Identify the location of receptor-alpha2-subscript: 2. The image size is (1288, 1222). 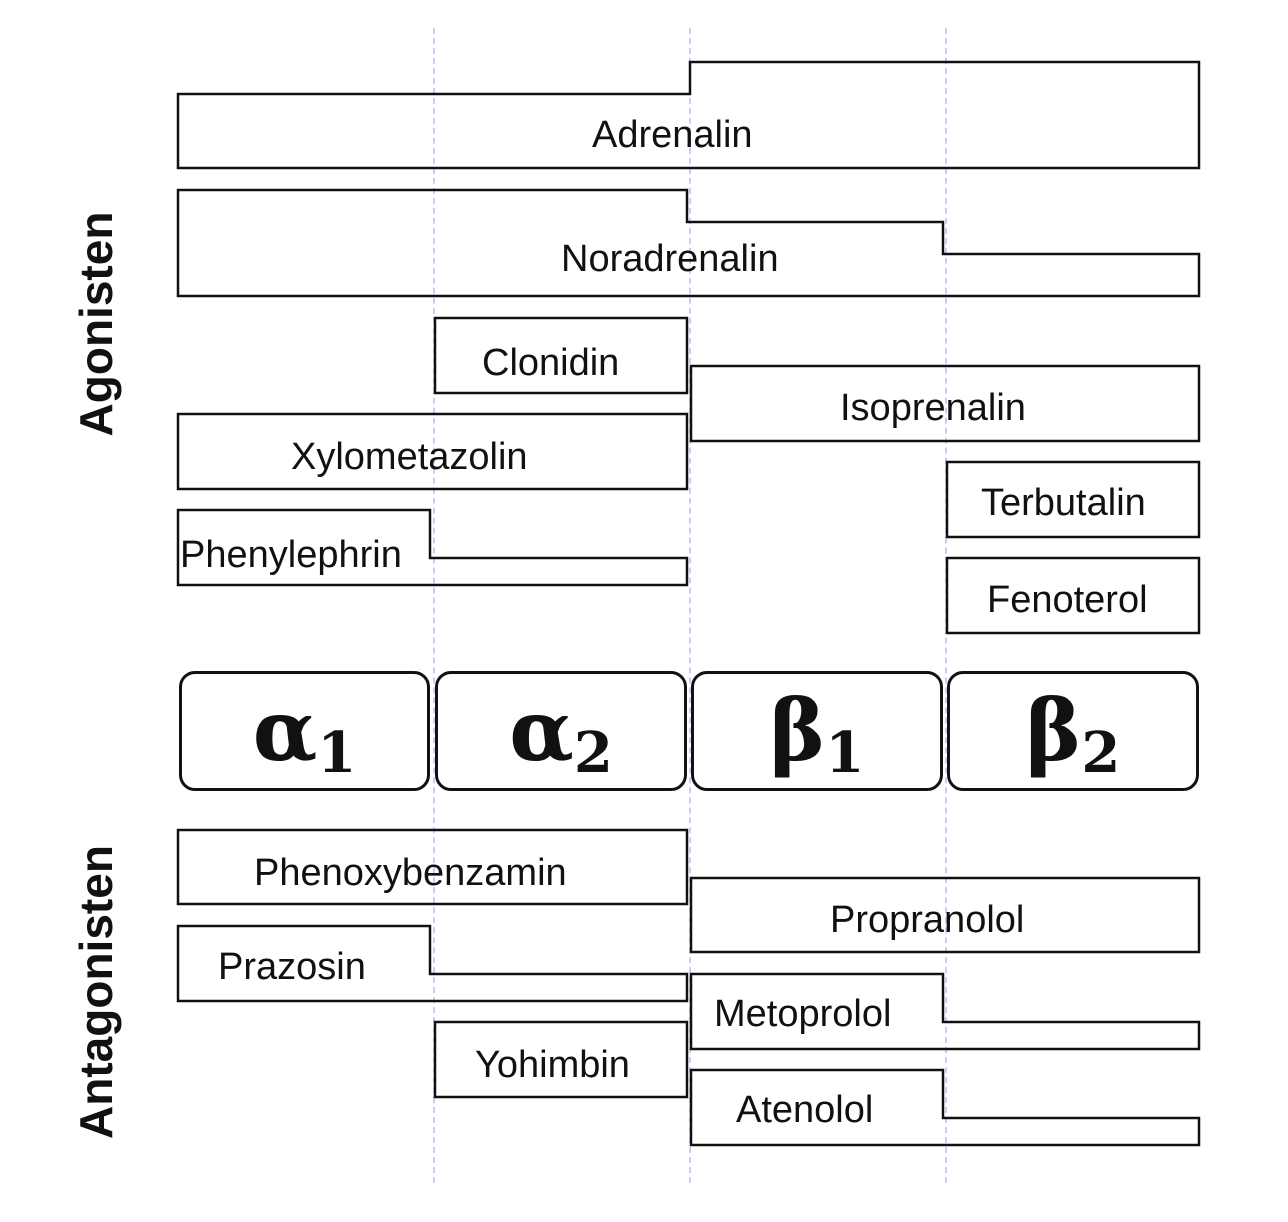
(593, 753).